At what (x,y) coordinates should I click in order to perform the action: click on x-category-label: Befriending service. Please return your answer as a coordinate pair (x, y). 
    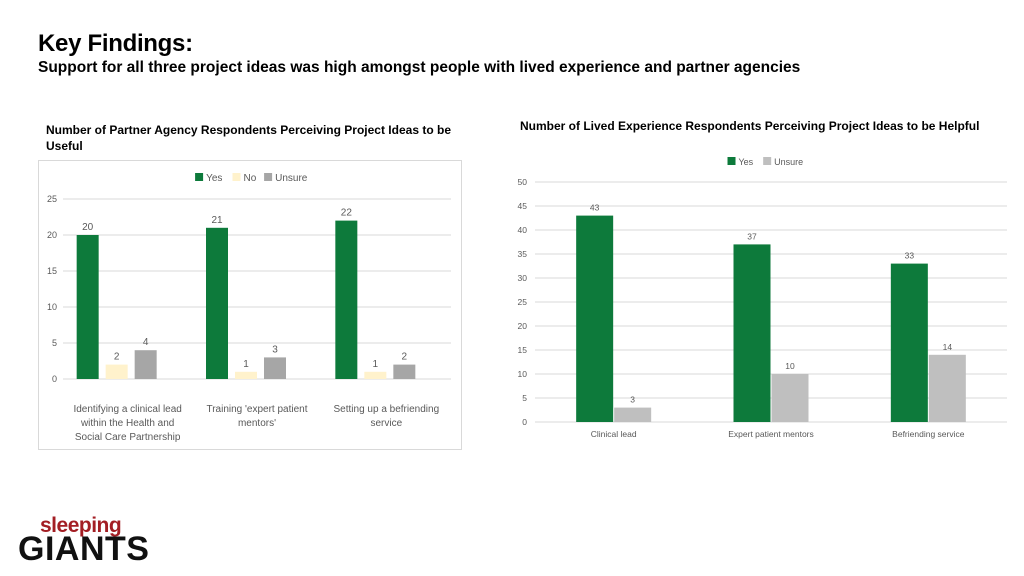
    Looking at the image, I should click on (928, 434).